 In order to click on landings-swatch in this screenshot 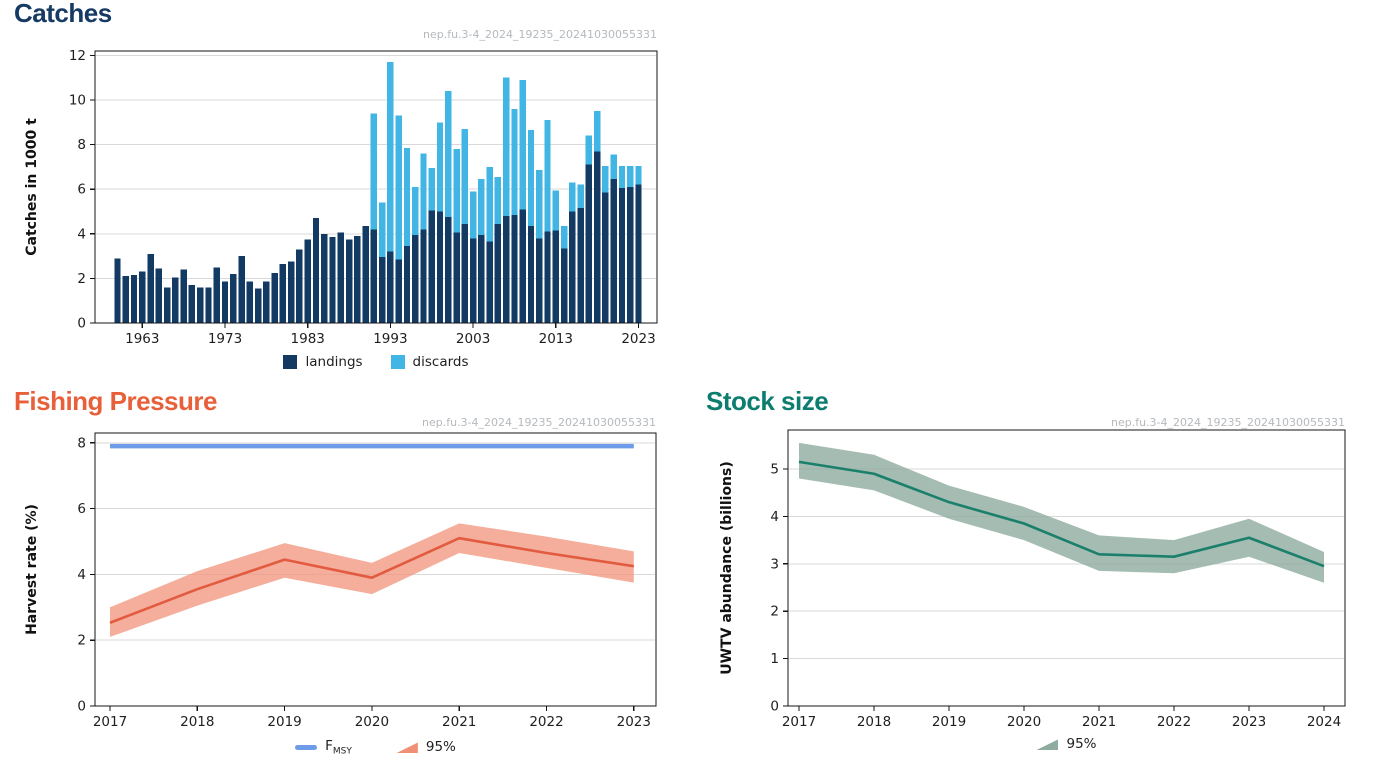, I will do `click(290, 362)`.